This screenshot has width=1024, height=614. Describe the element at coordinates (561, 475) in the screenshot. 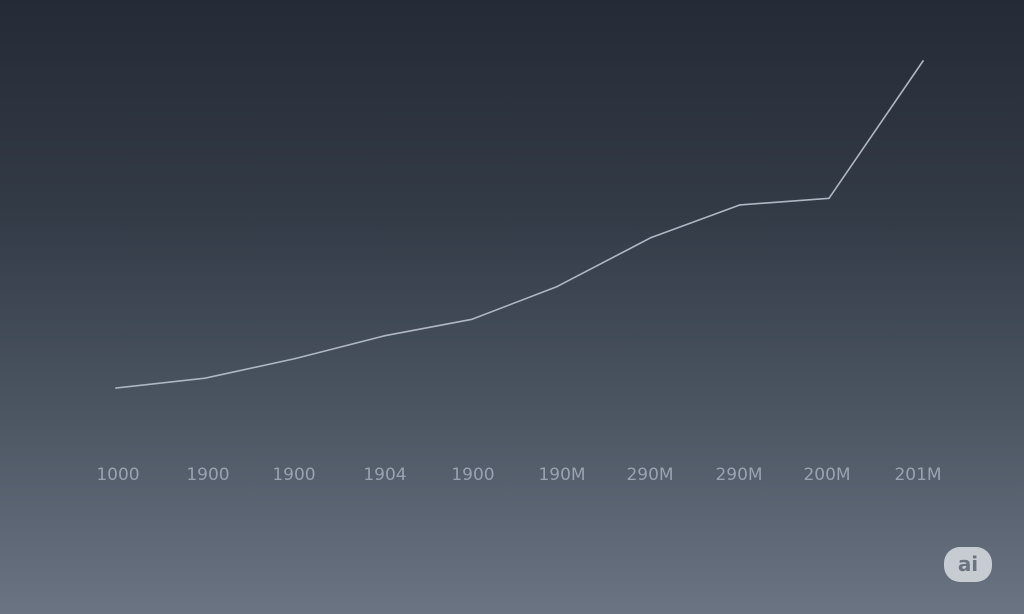

I see `x-tick-label: 190M` at that location.